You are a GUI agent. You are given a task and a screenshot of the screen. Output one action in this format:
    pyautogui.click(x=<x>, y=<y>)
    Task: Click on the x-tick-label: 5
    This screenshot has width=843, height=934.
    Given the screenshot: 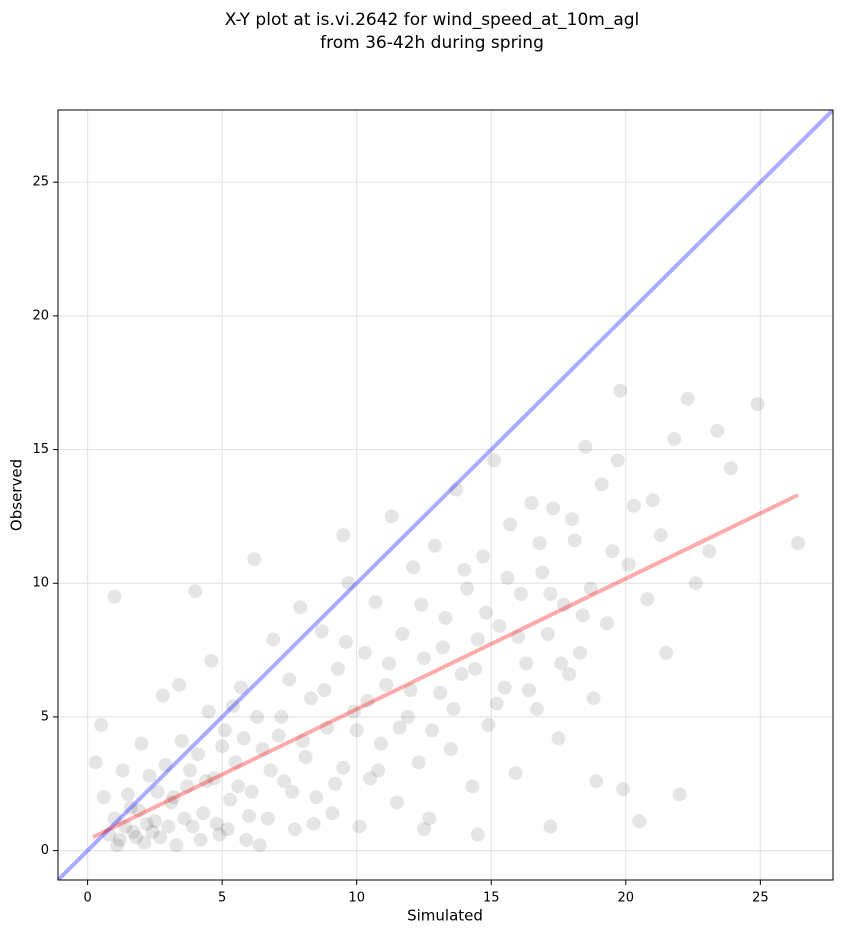 What is the action you would take?
    pyautogui.click(x=222, y=898)
    